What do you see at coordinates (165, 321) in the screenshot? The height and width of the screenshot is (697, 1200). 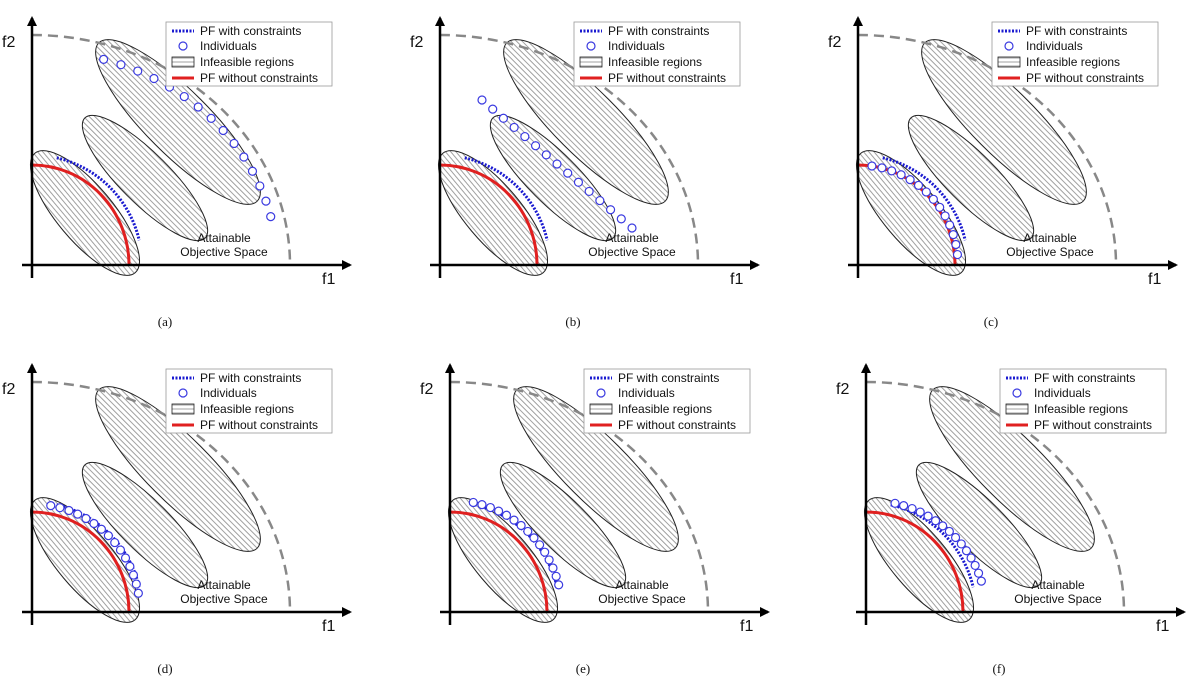 I see `caption: (a)` at bounding box center [165, 321].